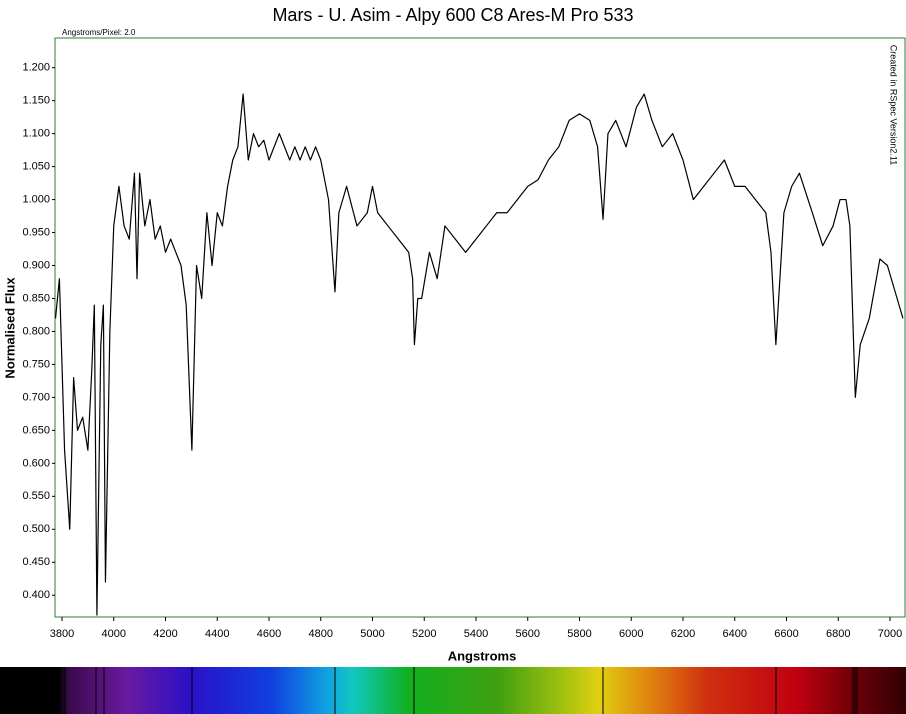 The width and height of the screenshot is (906, 714). Describe the element at coordinates (269, 634) in the screenshot. I see `x-tick-label: 4600` at that location.